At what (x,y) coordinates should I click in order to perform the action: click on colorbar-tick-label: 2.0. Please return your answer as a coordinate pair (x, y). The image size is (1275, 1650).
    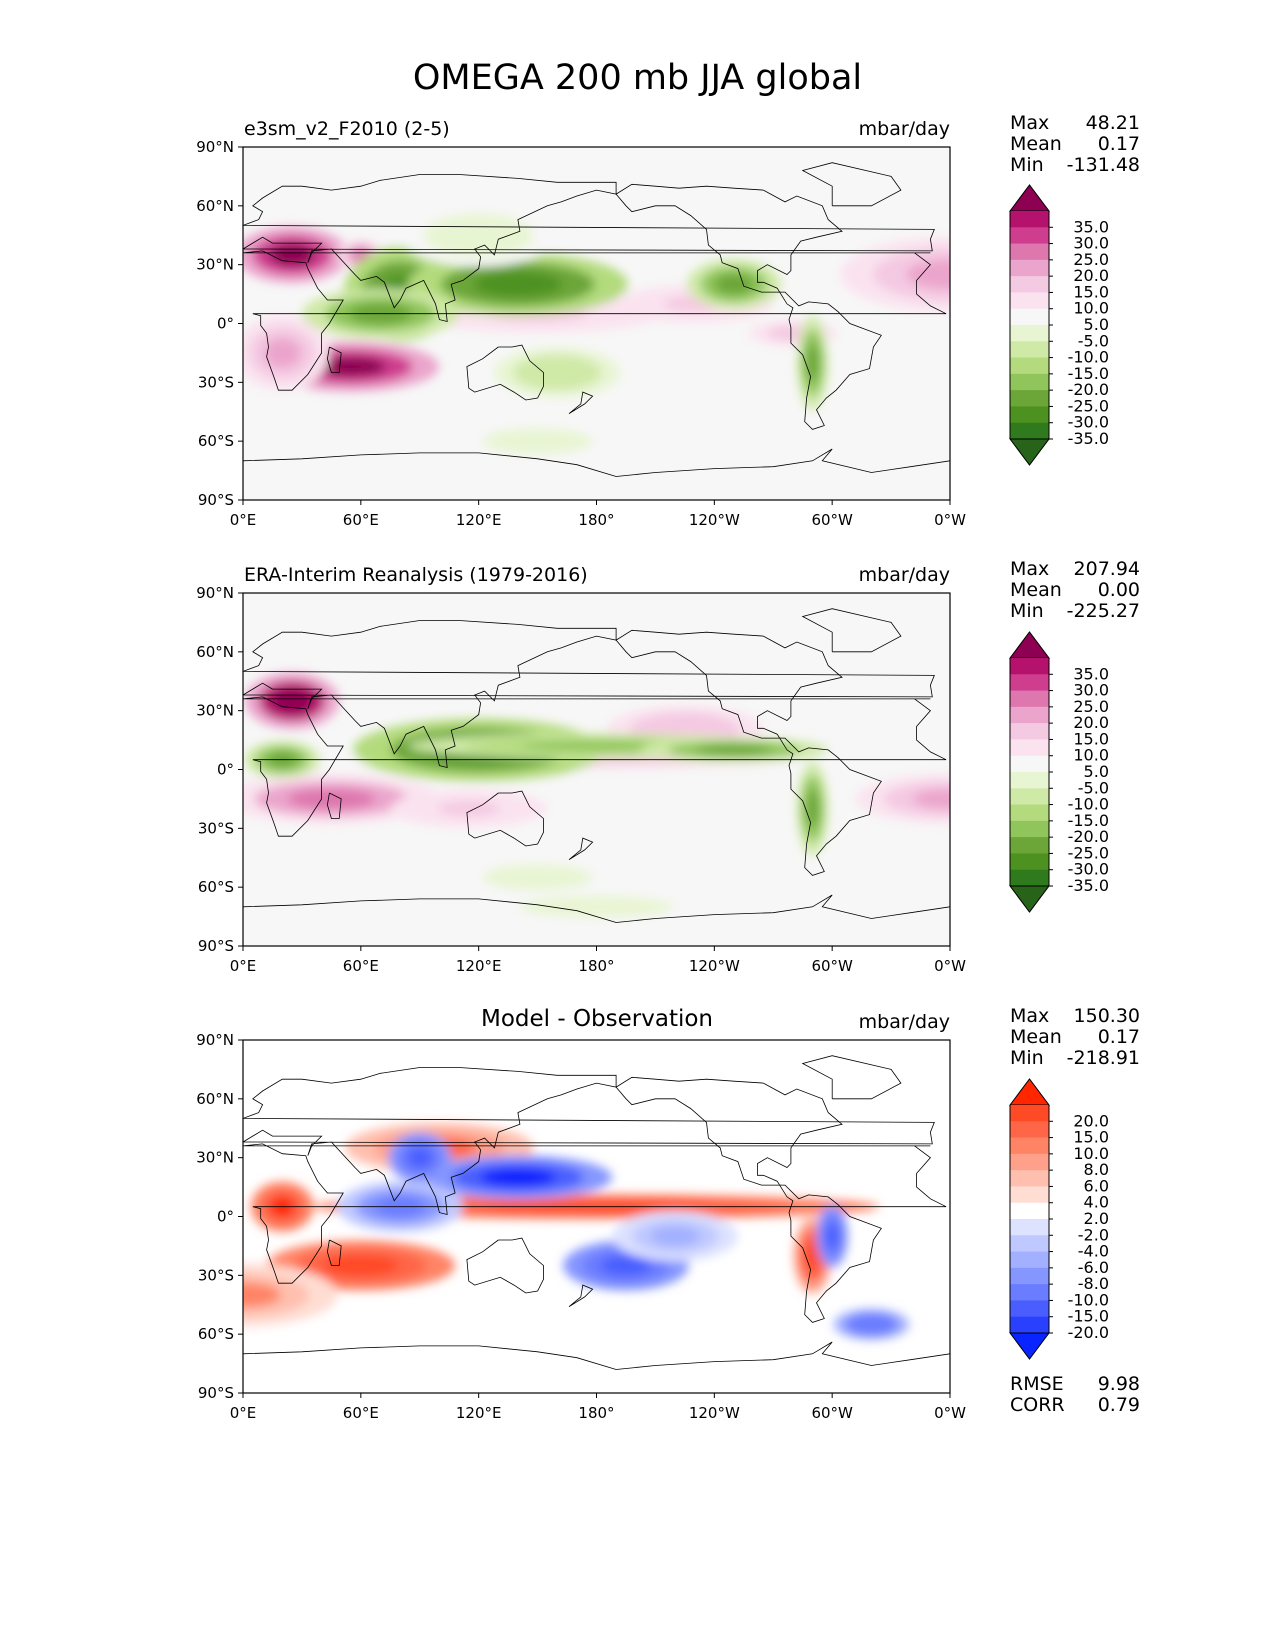
    Looking at the image, I should click on (1096, 1218).